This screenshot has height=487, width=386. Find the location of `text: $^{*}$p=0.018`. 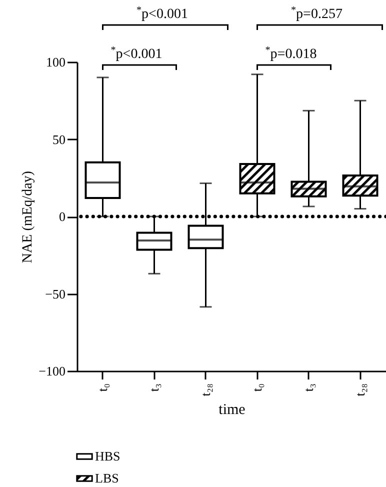

text: $^{*}$p=0.018 is located at coordinates (291, 53).